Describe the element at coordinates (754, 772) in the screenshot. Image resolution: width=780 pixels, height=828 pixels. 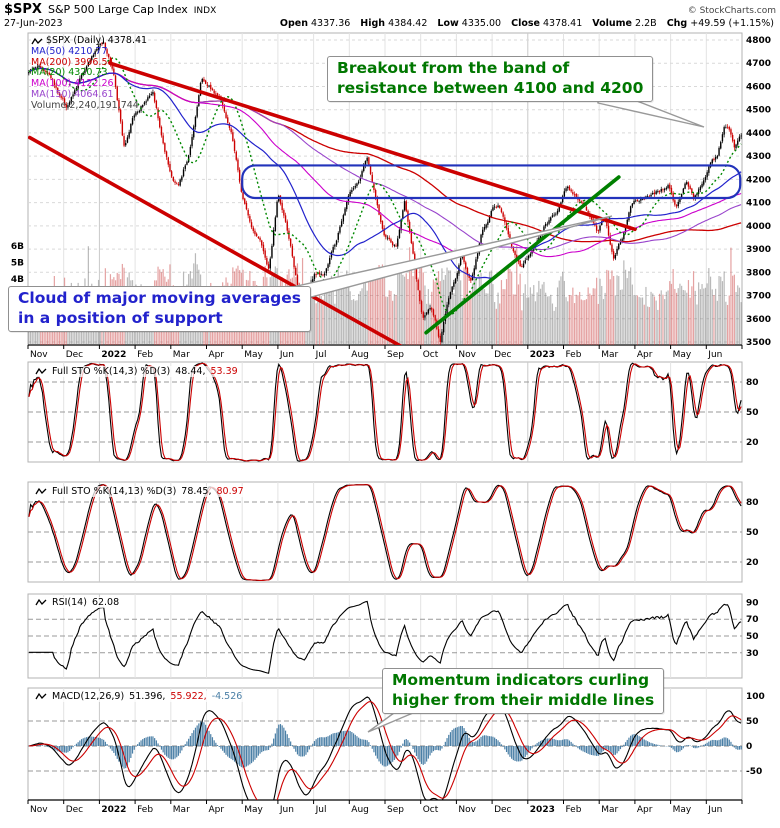
I see `svg-text: -50` at that location.